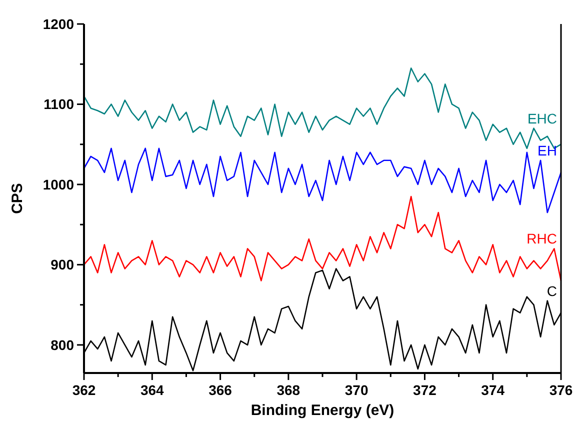  What do you see at coordinates (62, 264) in the screenshot?
I see `y-tick-label: 900` at bounding box center [62, 264].